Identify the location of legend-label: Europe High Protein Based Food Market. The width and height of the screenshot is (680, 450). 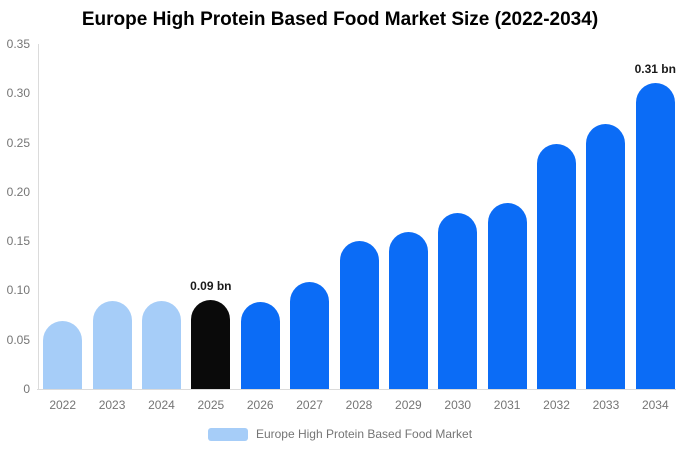
(364, 433).